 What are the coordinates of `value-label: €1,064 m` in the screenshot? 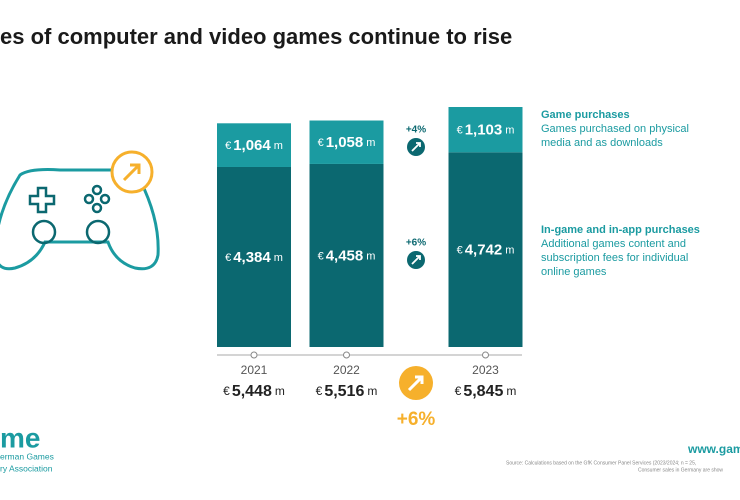 It's located at (254, 145).